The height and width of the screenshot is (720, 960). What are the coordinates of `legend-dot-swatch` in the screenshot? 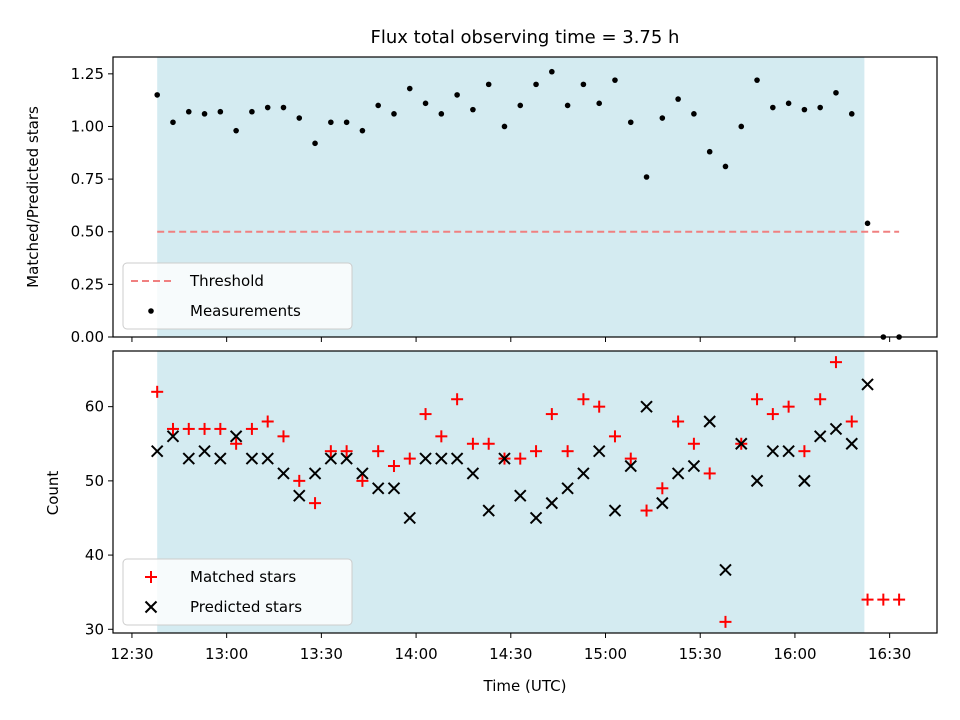 It's located at (151, 311).